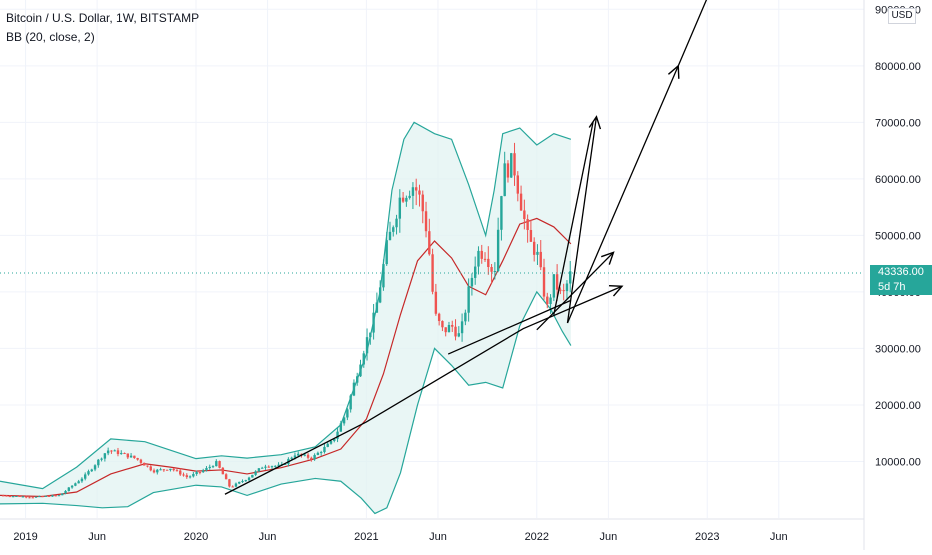 This screenshot has width=932, height=555. Describe the element at coordinates (902, 16) in the screenshot. I see `currency-label: USD` at that location.